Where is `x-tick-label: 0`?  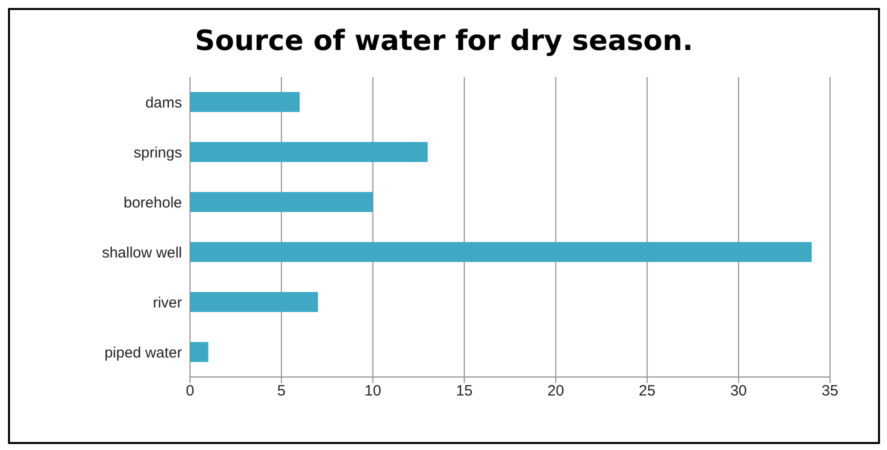 x-tick-label: 0 is located at coordinates (190, 391).